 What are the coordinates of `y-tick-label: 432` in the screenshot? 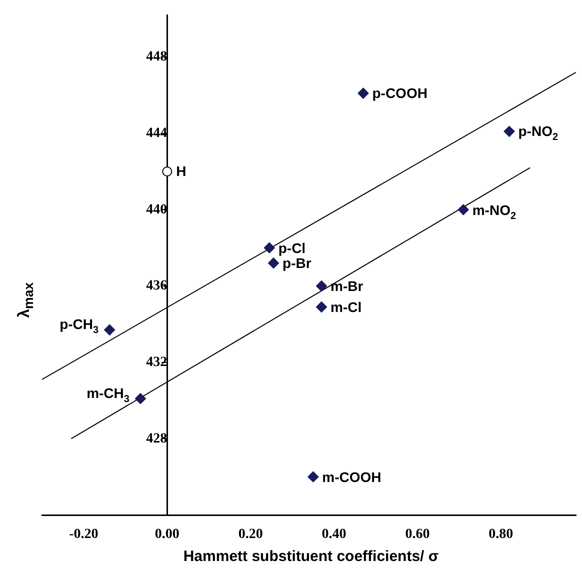 It's located at (157, 362).